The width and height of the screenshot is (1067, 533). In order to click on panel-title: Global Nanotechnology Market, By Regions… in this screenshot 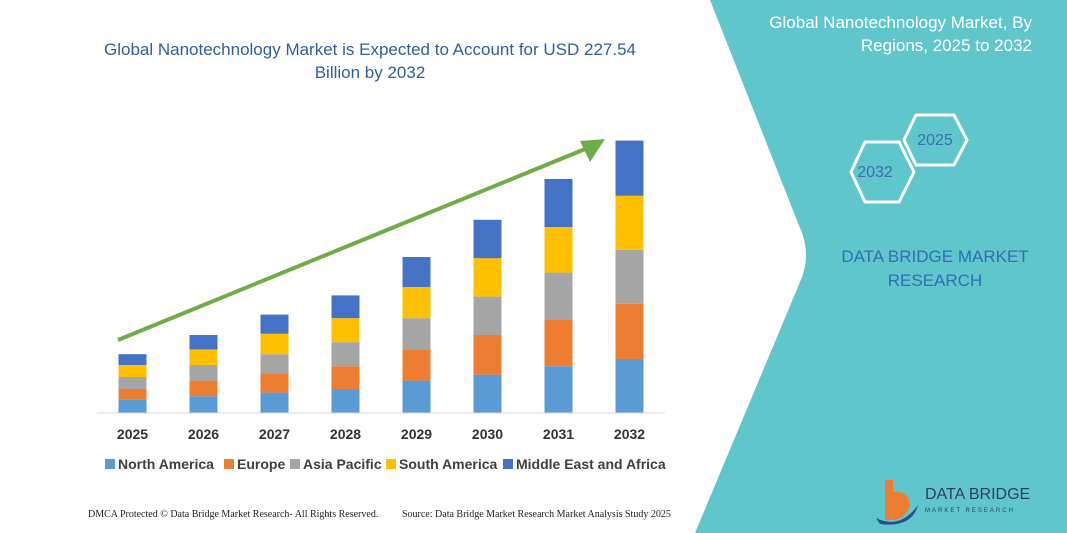, I will do `click(896, 34)`.